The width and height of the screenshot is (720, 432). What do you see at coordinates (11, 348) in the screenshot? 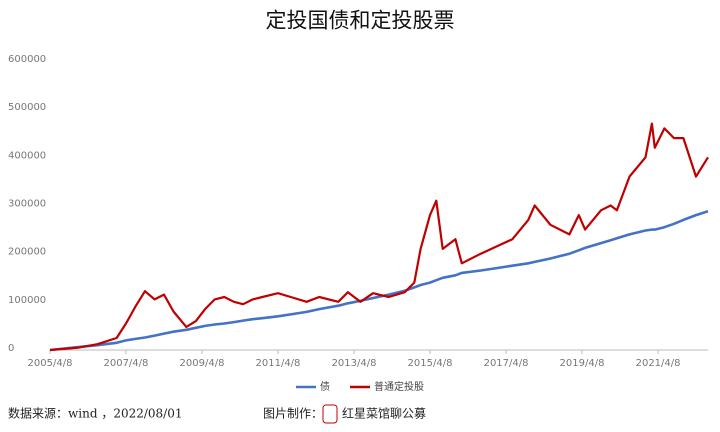
I see `y-tick-label: 0` at bounding box center [11, 348].